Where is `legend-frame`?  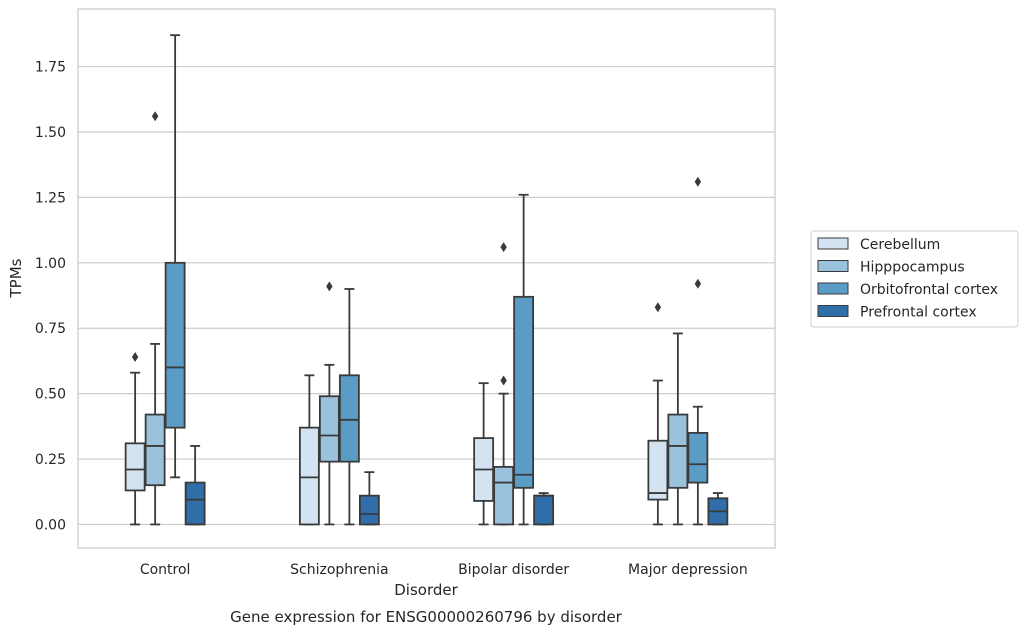 legend-frame is located at coordinates (914, 279).